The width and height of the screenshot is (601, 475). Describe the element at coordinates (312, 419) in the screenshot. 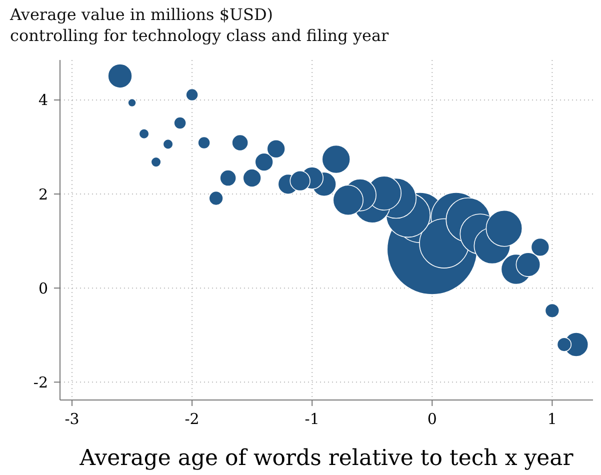

I see `x-tick-label: -1` at that location.